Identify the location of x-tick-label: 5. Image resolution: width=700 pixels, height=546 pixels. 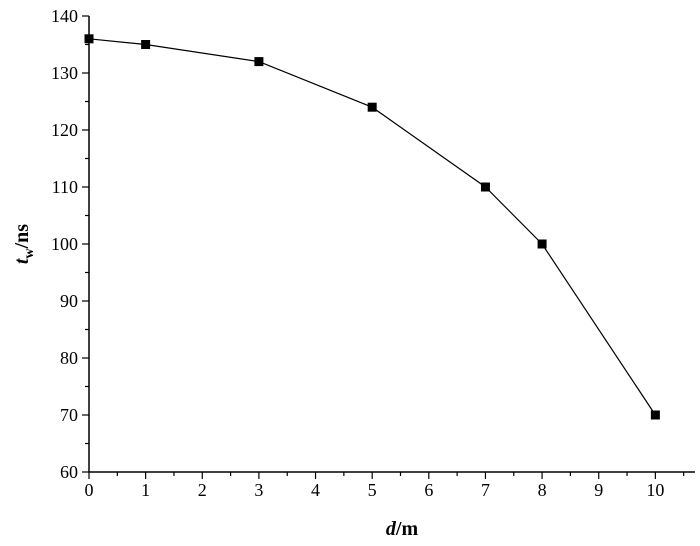
(372, 490).